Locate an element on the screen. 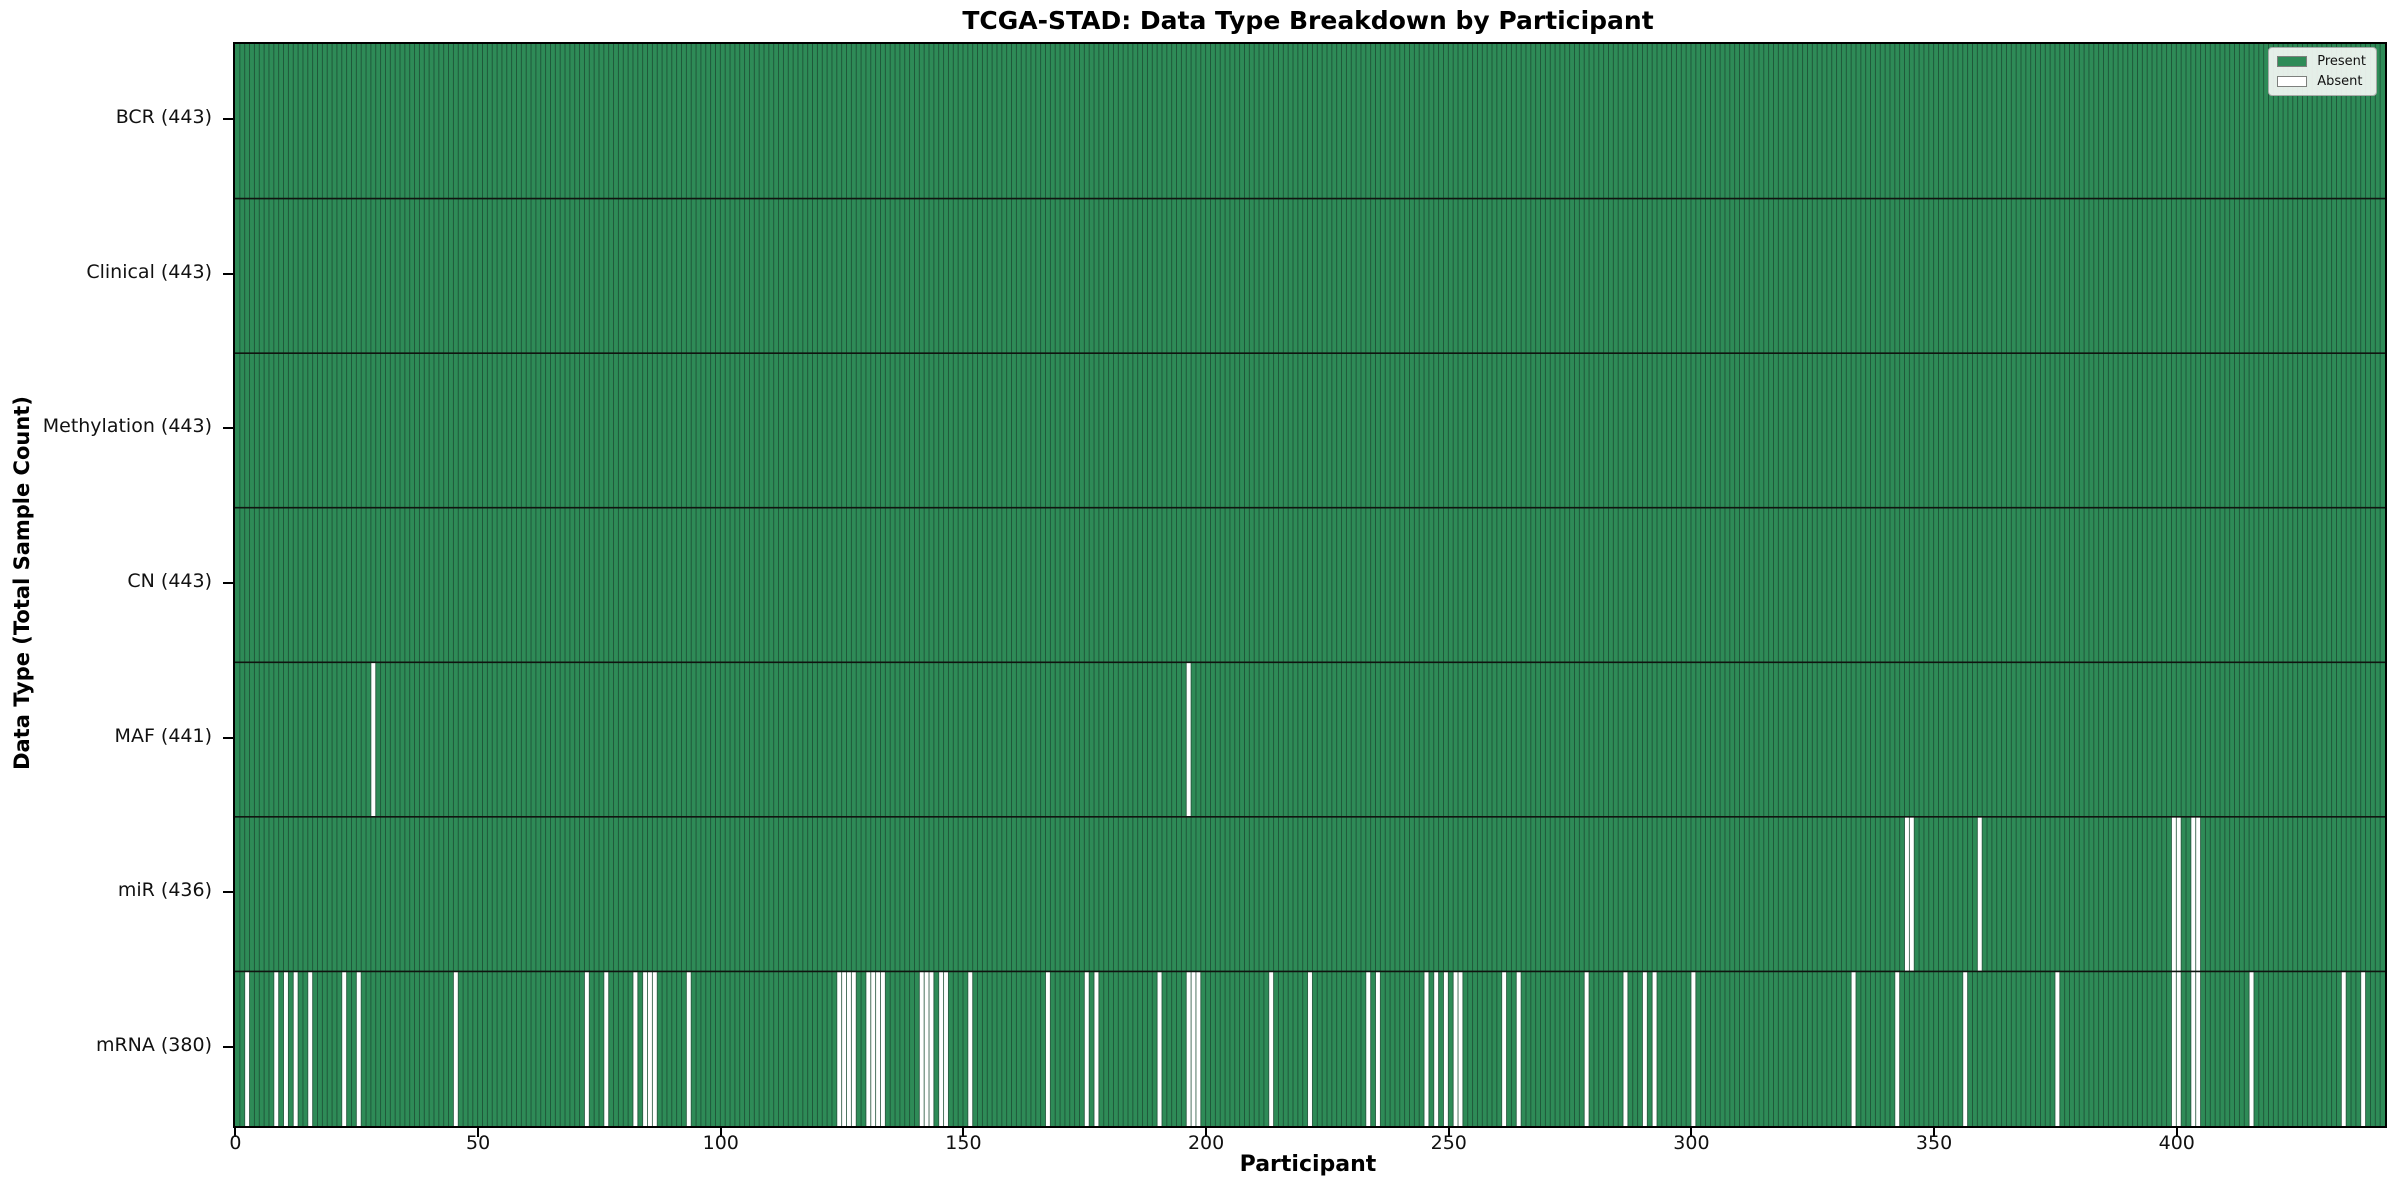 This screenshot has width=2400, height=1200. legend-label: Present is located at coordinates (2341, 61).